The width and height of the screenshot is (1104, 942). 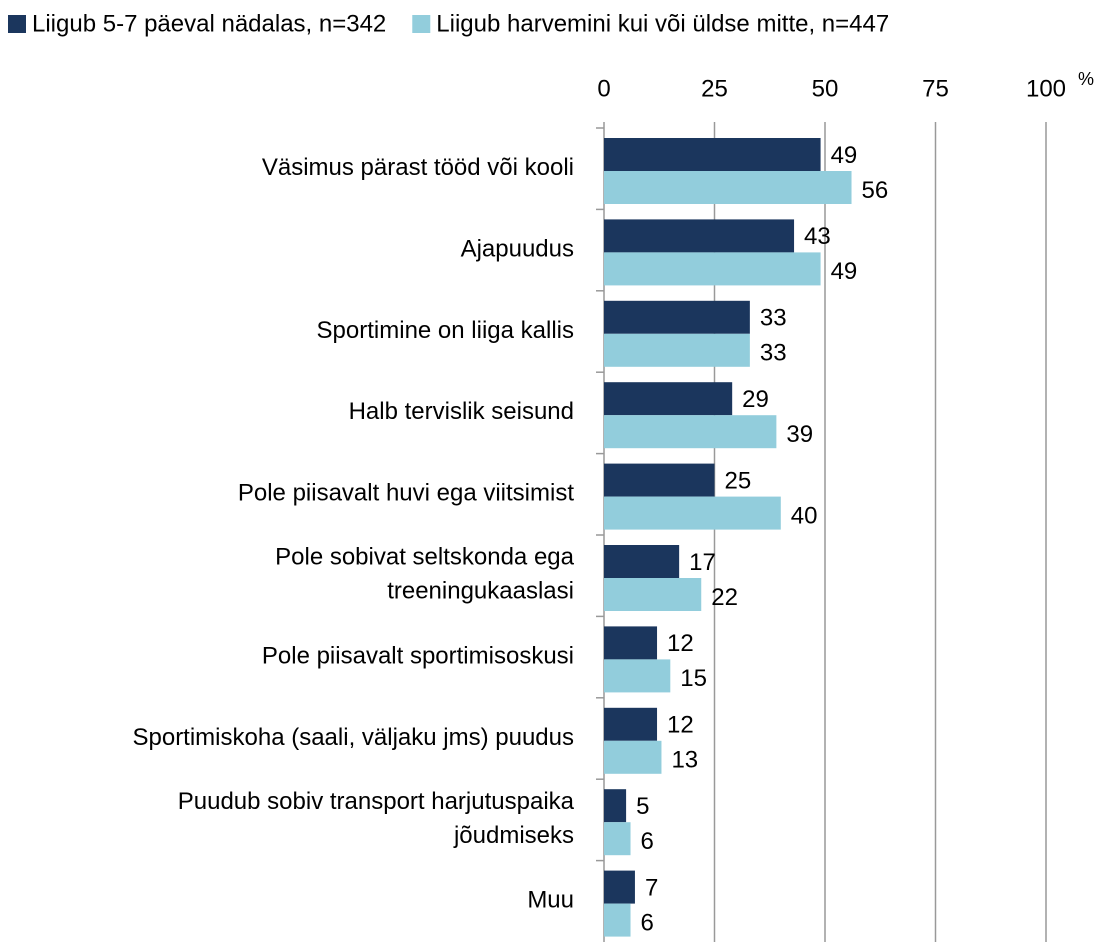 I want to click on legend-label: Liigub 5-7 päeval nädalas, n=342, so click(x=209, y=23).